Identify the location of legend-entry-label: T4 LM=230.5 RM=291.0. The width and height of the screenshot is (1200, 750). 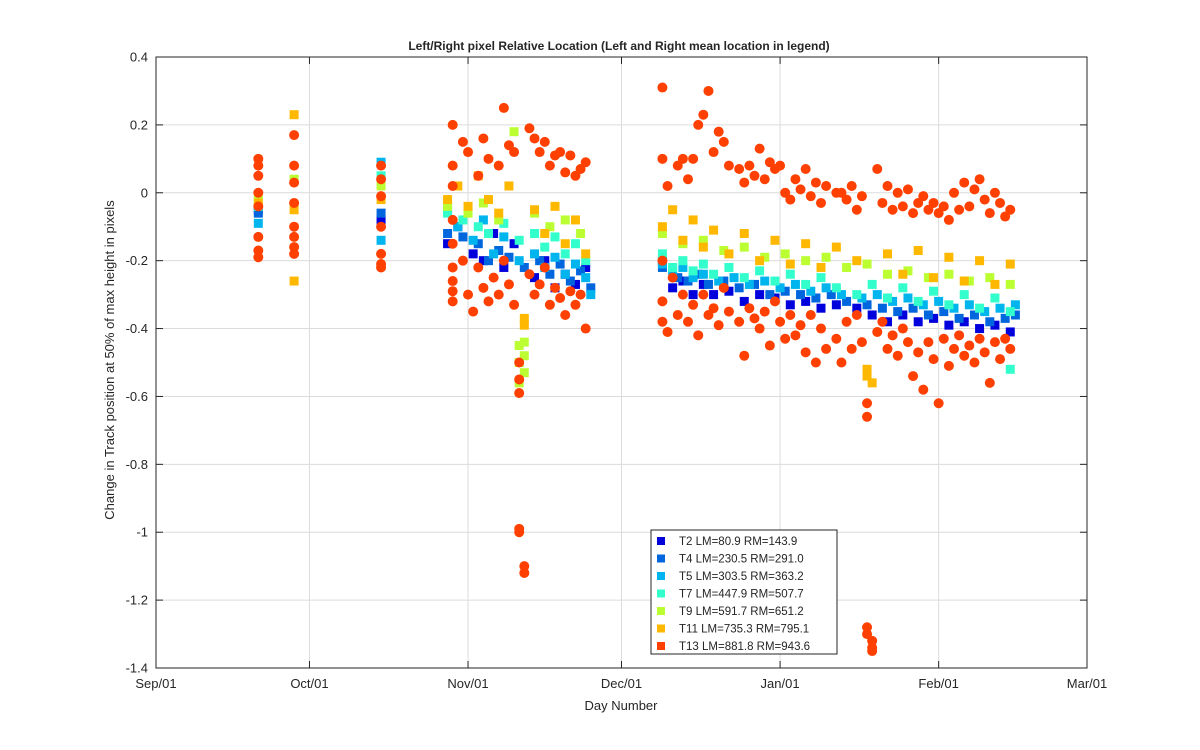
(741, 560).